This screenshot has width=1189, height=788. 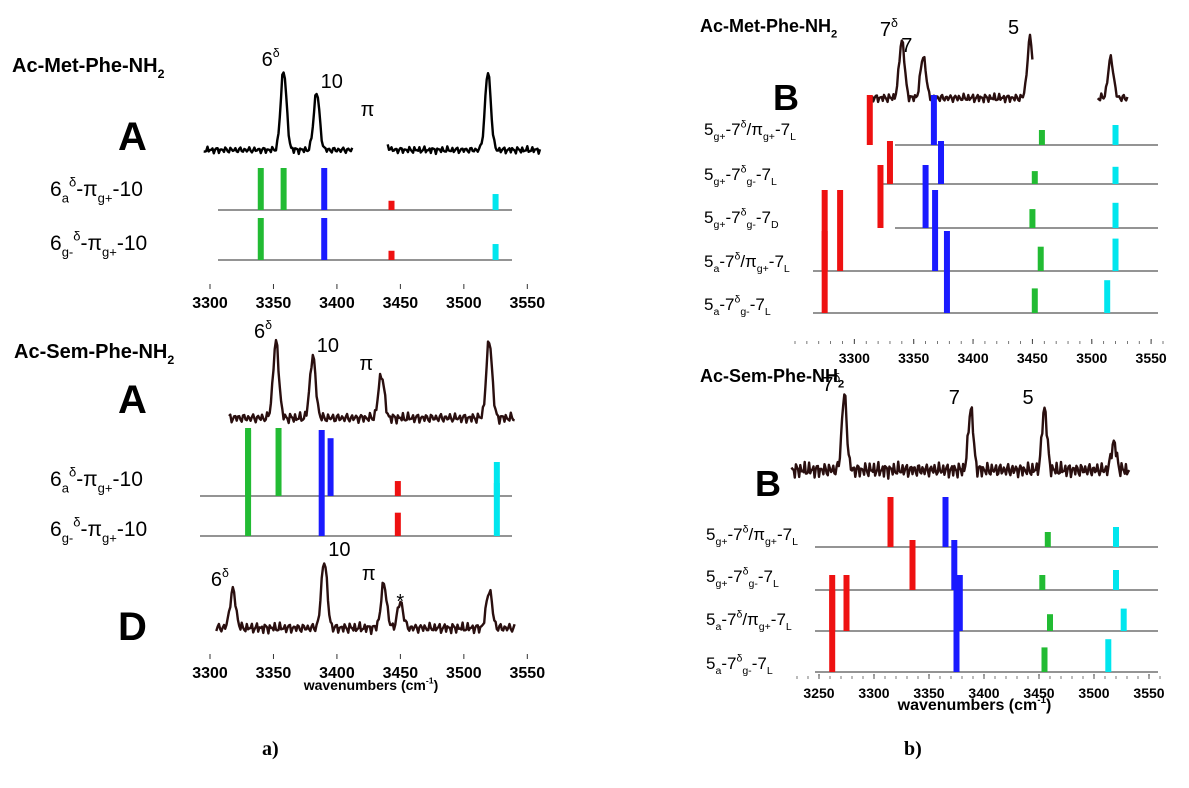 I want to click on panel-title-part: Ac-Met-Phe-NH, so click(x=85, y=66).